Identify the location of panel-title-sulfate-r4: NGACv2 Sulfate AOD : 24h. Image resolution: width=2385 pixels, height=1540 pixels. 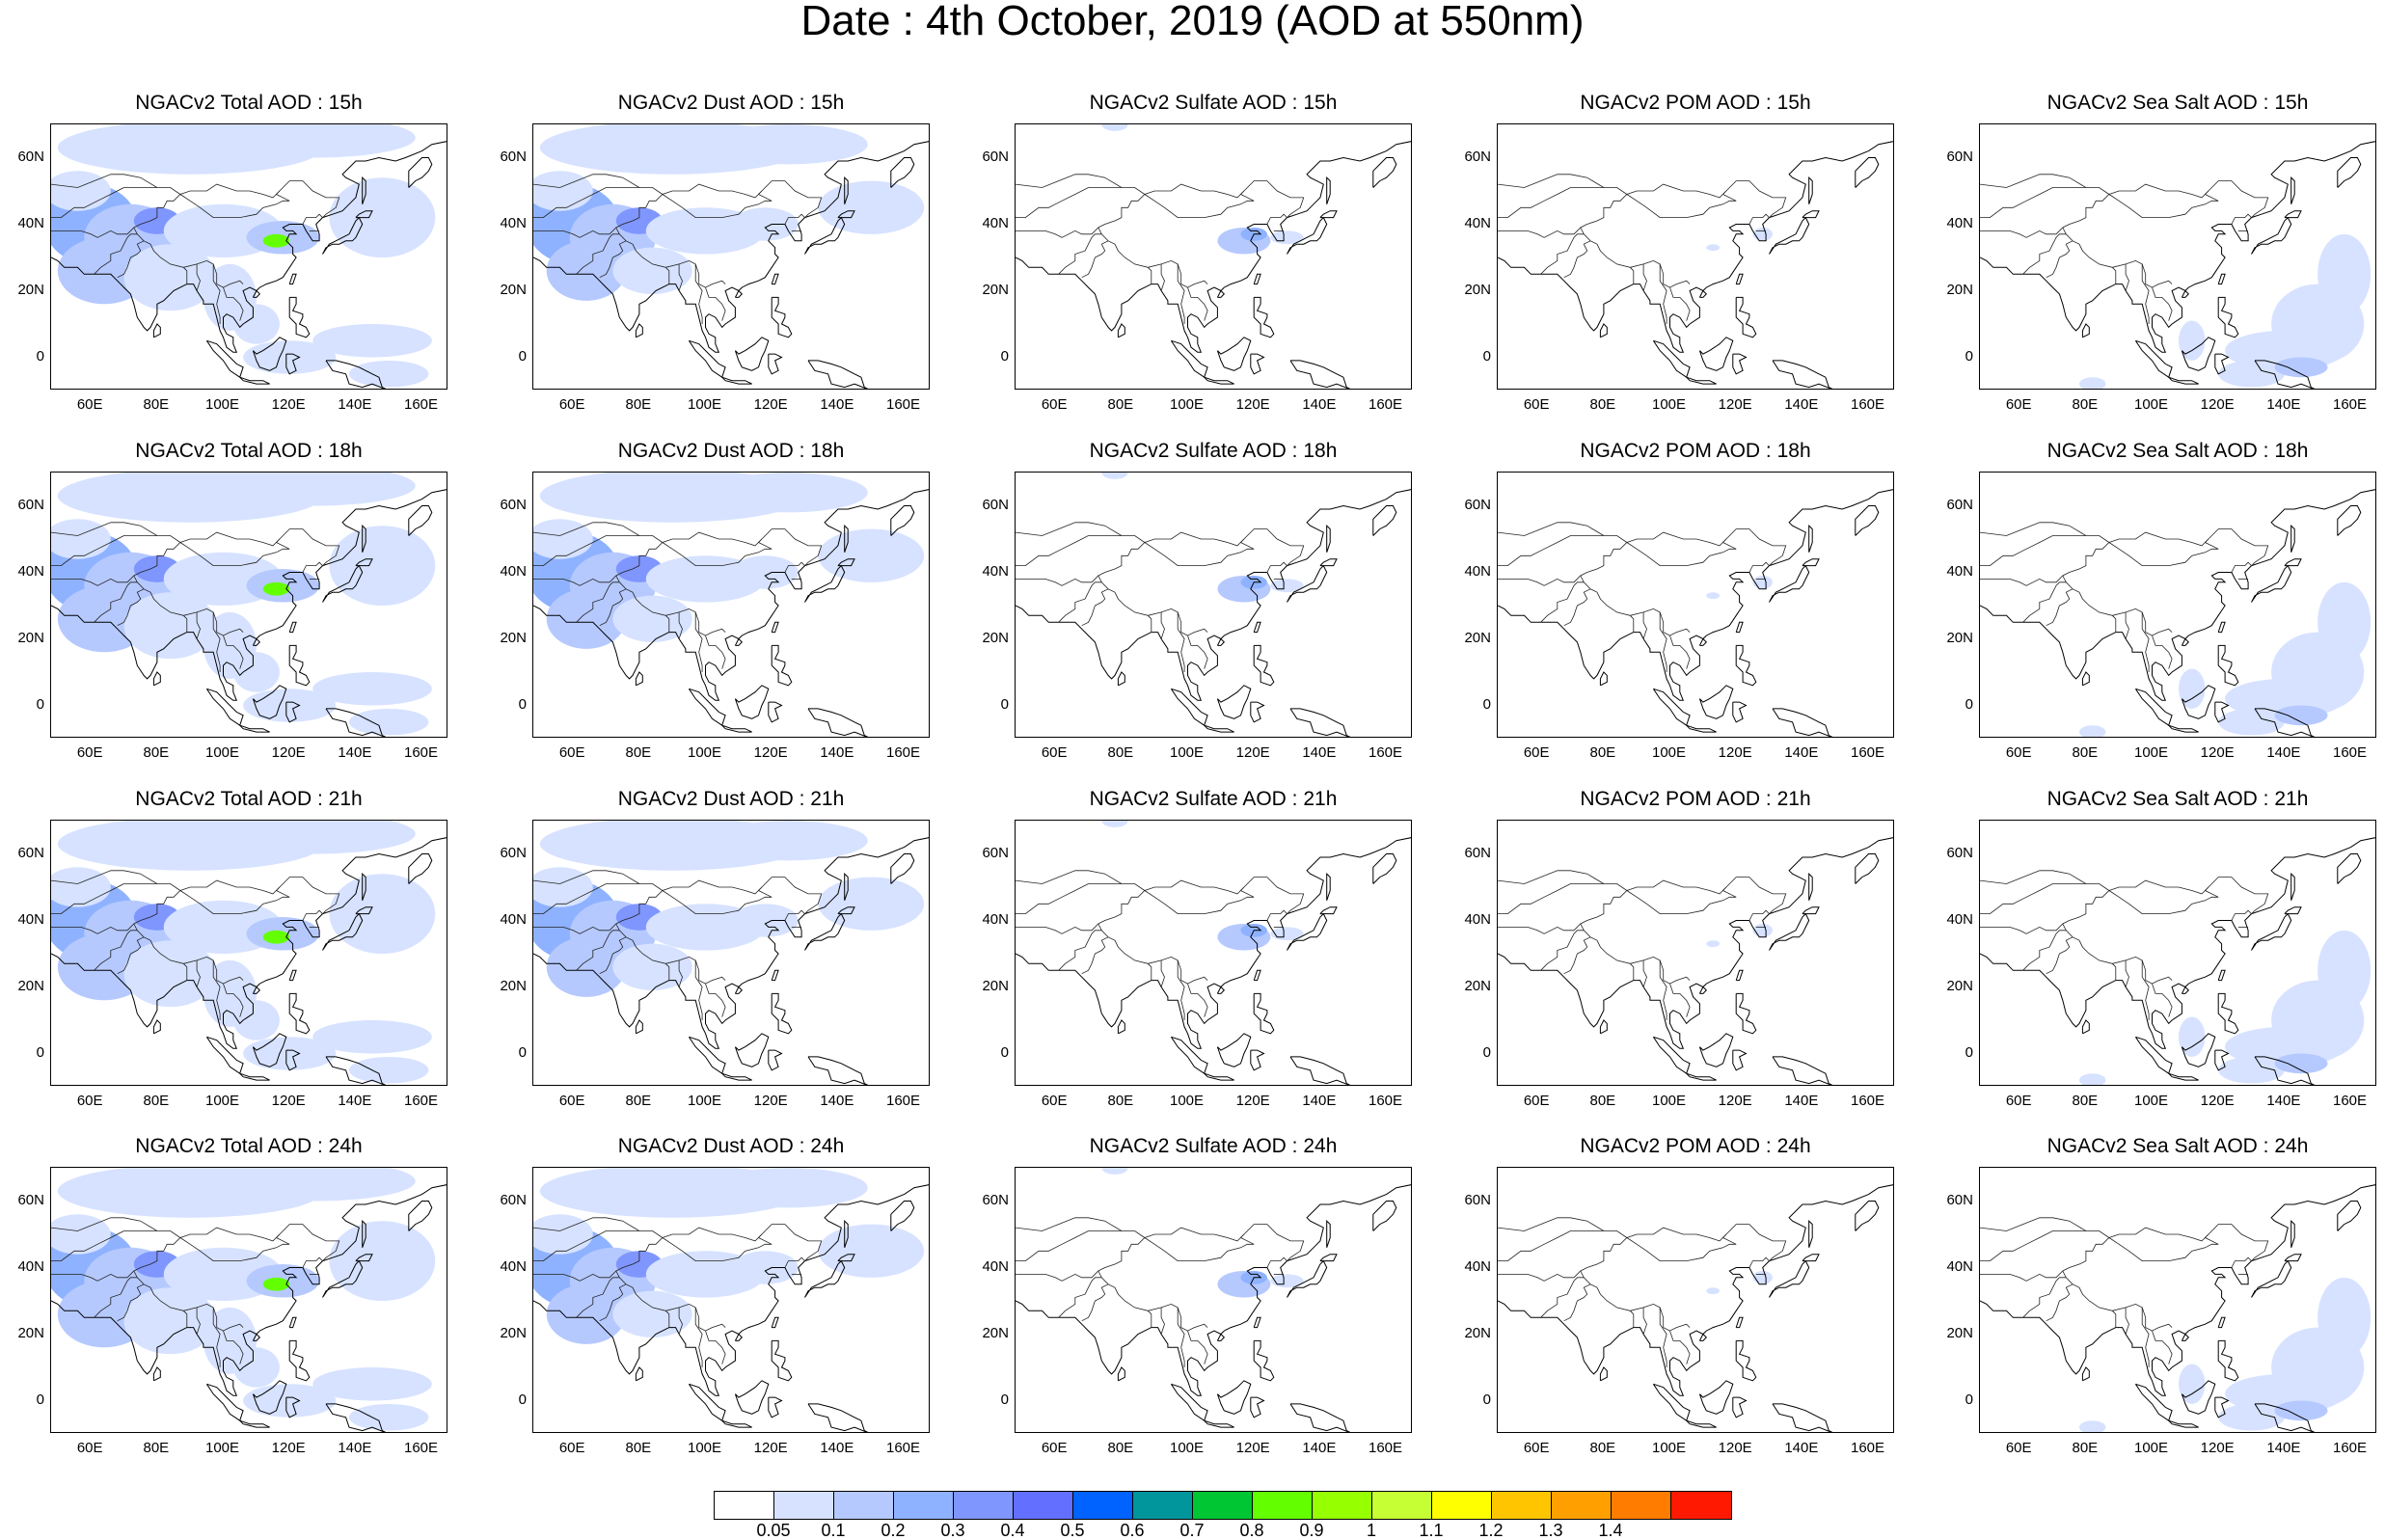
(1213, 1146).